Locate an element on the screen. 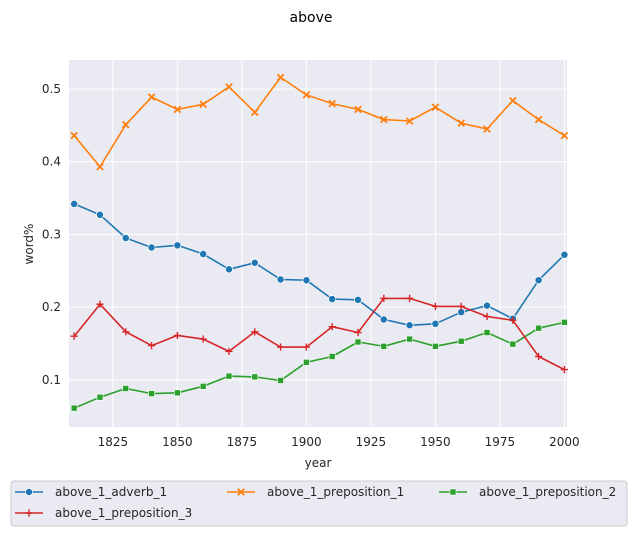 Image resolution: width=637 pixels, height=537 pixels. legend-label: above_1_adverb_1 is located at coordinates (111, 492).